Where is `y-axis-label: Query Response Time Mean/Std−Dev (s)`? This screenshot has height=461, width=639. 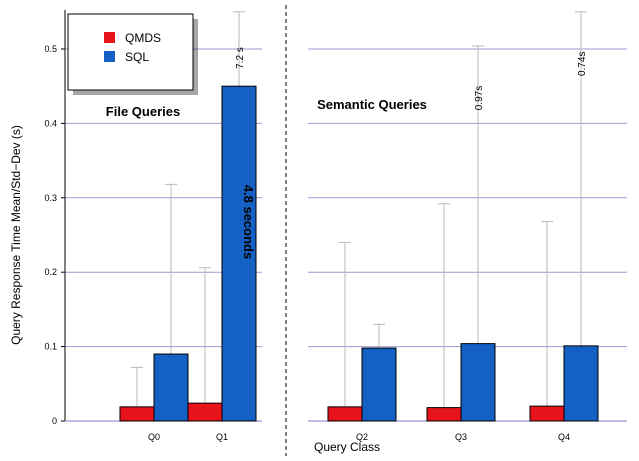 y-axis-label: Query Response Time Mean/Std−Dev (s) is located at coordinates (16, 235).